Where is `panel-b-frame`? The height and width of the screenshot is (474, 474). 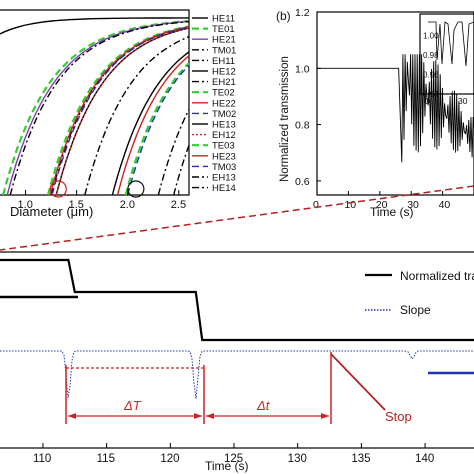 panel-b-frame is located at coordinates (395, 103).